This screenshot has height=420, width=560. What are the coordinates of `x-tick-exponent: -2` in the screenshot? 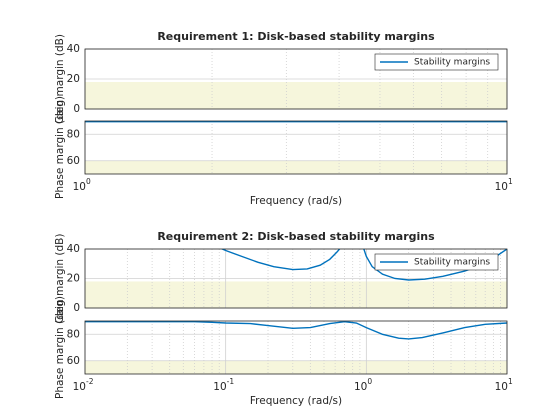 It's located at (90, 381).